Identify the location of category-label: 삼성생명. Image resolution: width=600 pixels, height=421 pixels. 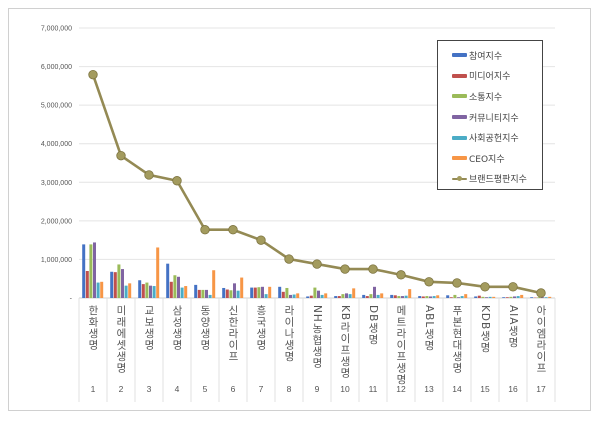
(177, 328).